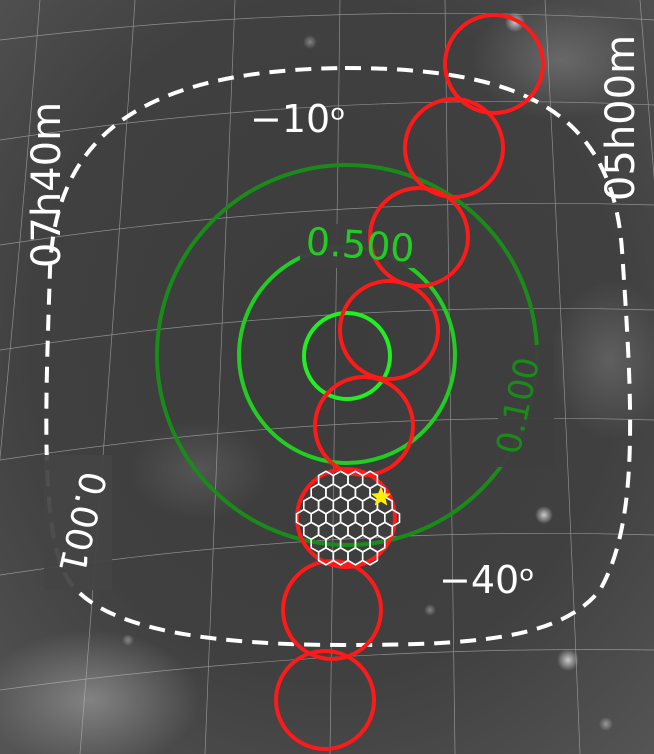 The height and width of the screenshot is (754, 654). Describe the element at coordinates (298, 119) in the screenshot. I see `dec-label-top: −10ᵒ` at that location.